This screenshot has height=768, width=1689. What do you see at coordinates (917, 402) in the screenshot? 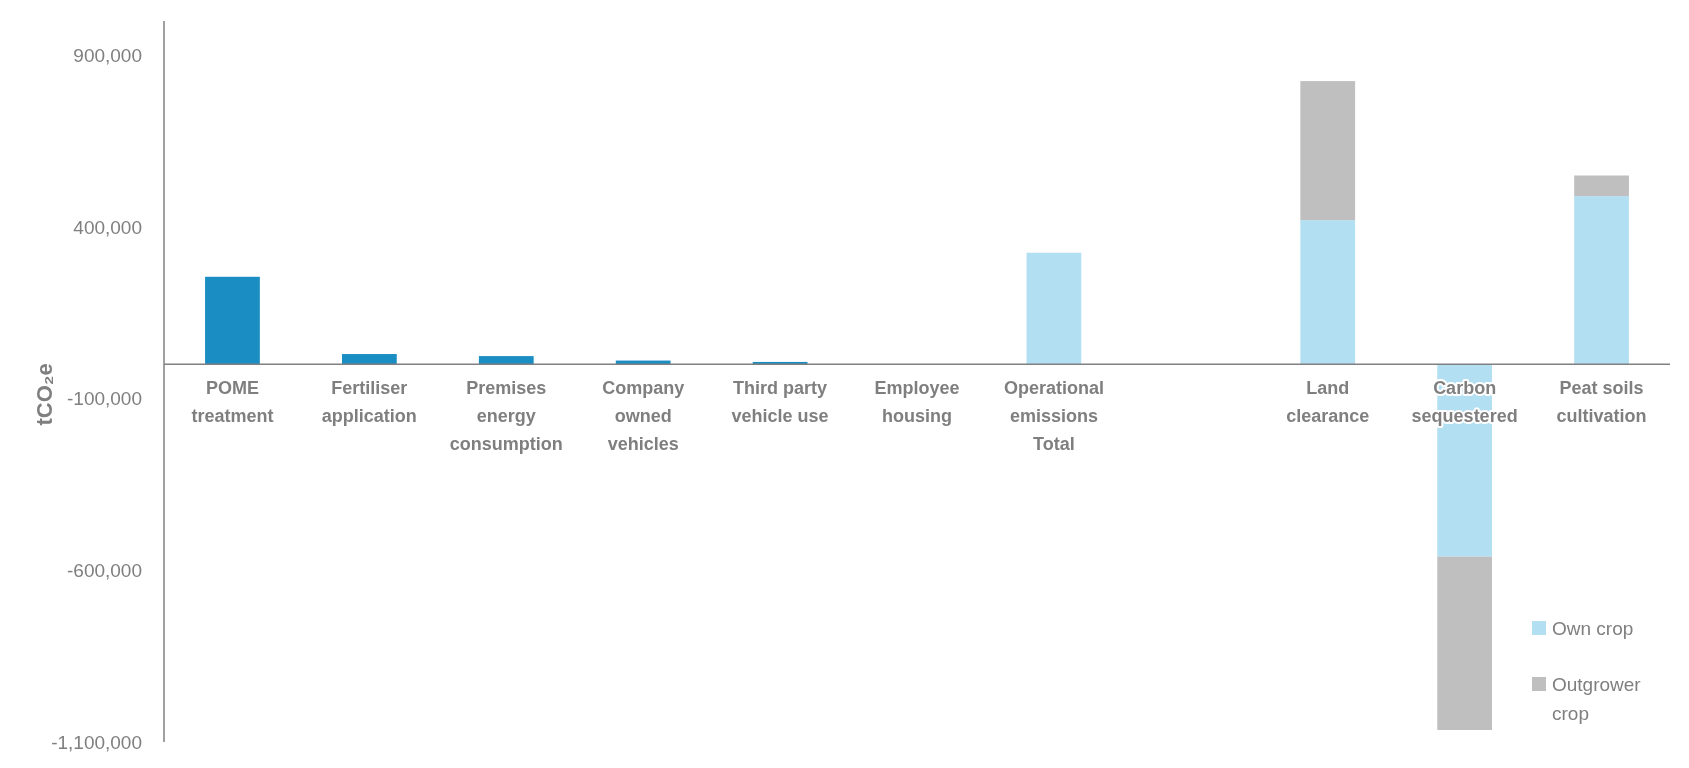
I see `x-tick-label: Employee housing` at bounding box center [917, 402].